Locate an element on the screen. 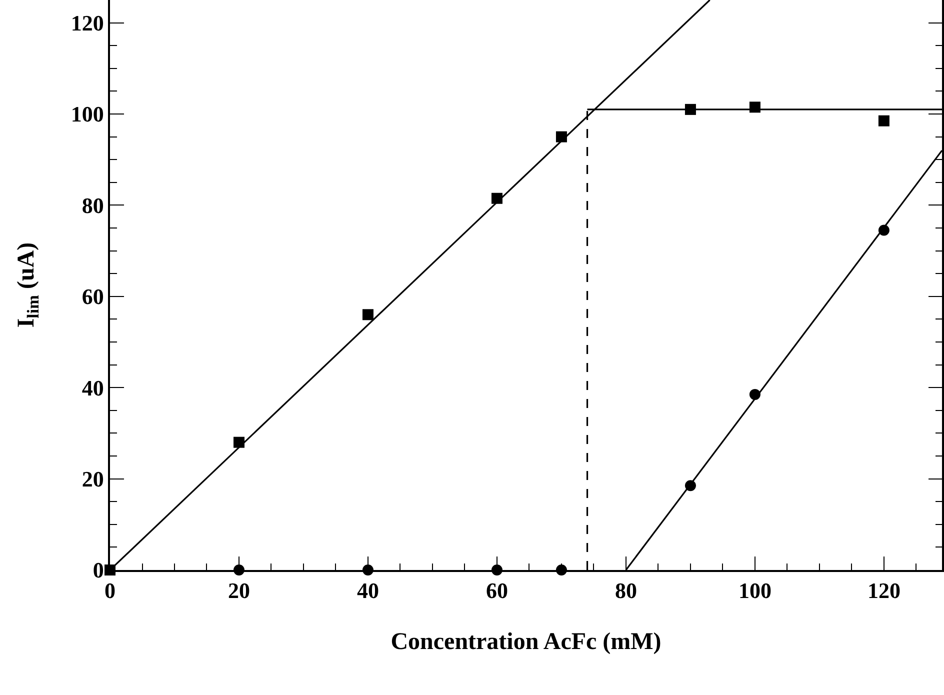  x-tick-label: 20 is located at coordinates (239, 591).